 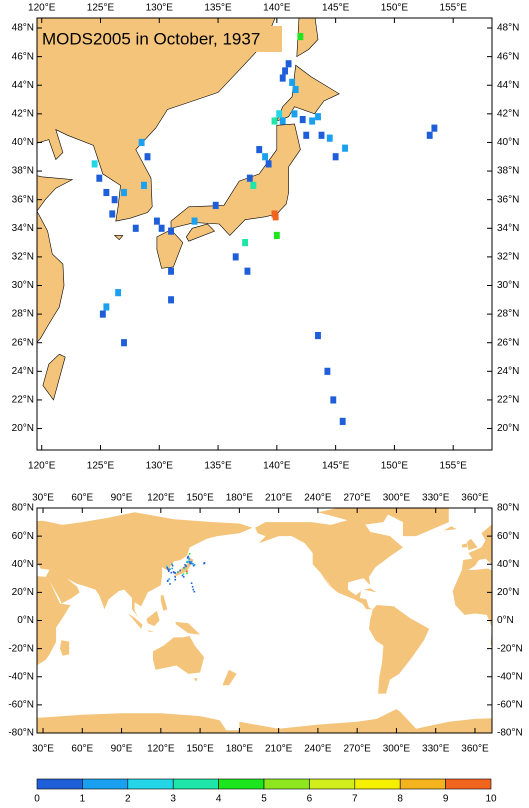 I want to click on y-tick-label: 0°N, so click(x=25, y=620).